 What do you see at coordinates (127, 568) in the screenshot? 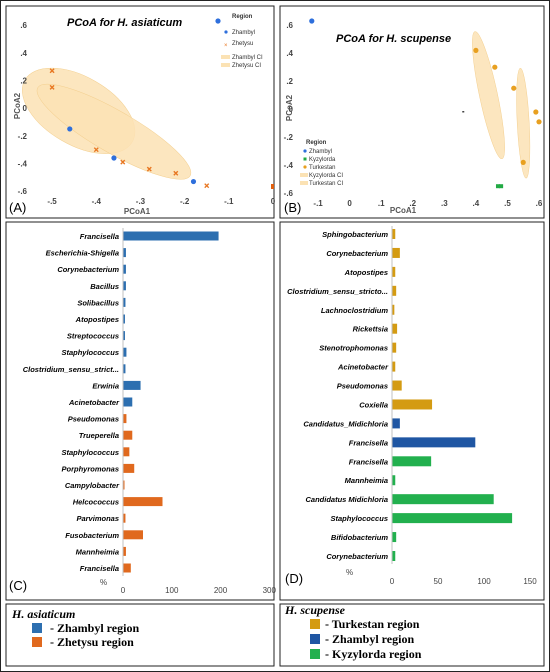
I see `bar-zhetysu-francisella` at bounding box center [127, 568].